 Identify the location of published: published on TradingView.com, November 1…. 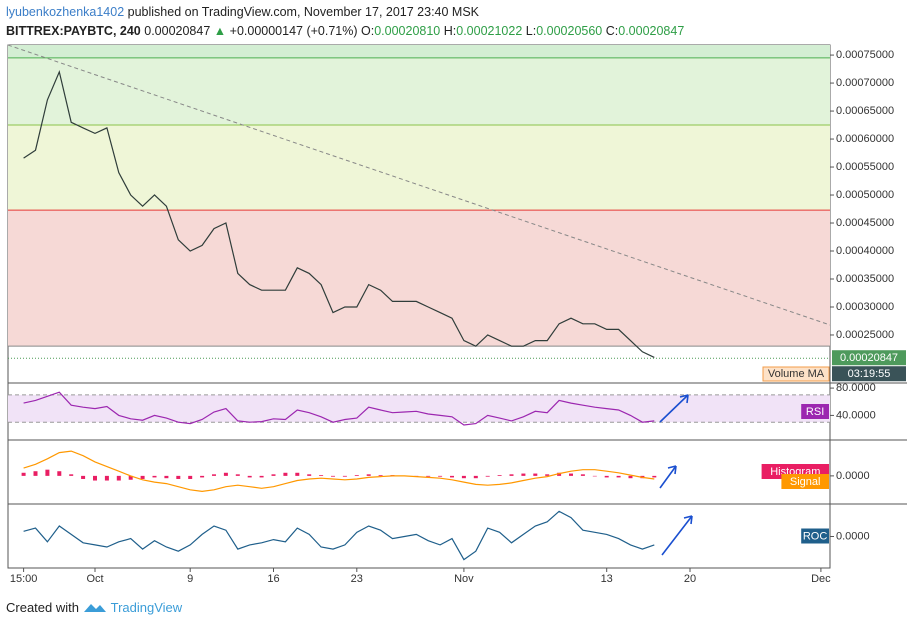
(303, 12).